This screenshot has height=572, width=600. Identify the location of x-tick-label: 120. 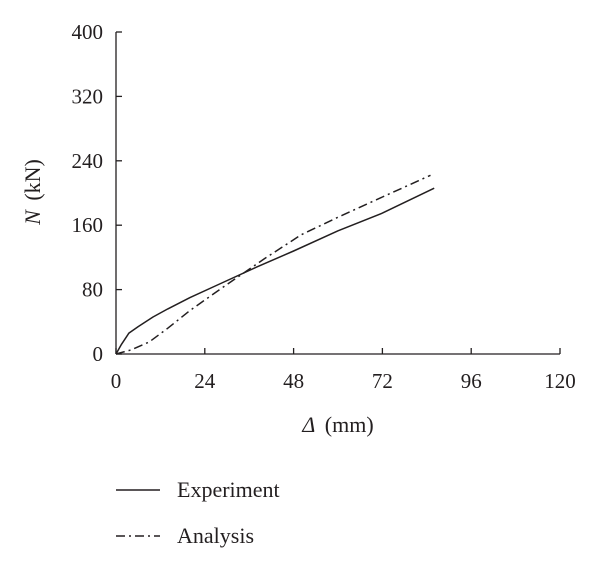
(560, 381).